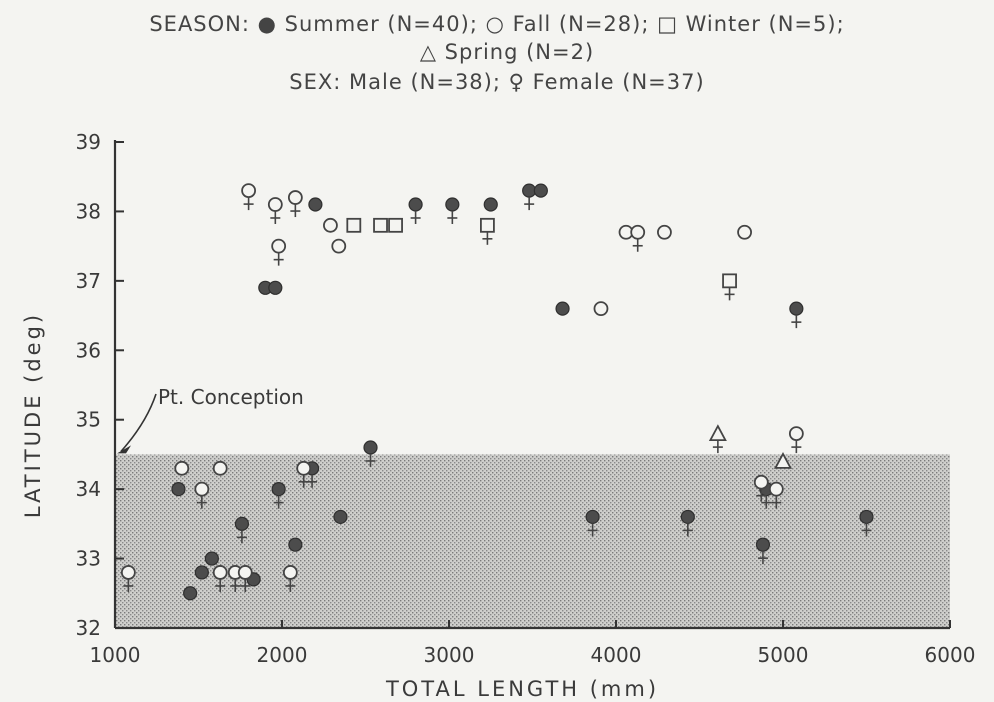  What do you see at coordinates (950, 655) in the screenshot?
I see `x-tick-label: 6000` at bounding box center [950, 655].